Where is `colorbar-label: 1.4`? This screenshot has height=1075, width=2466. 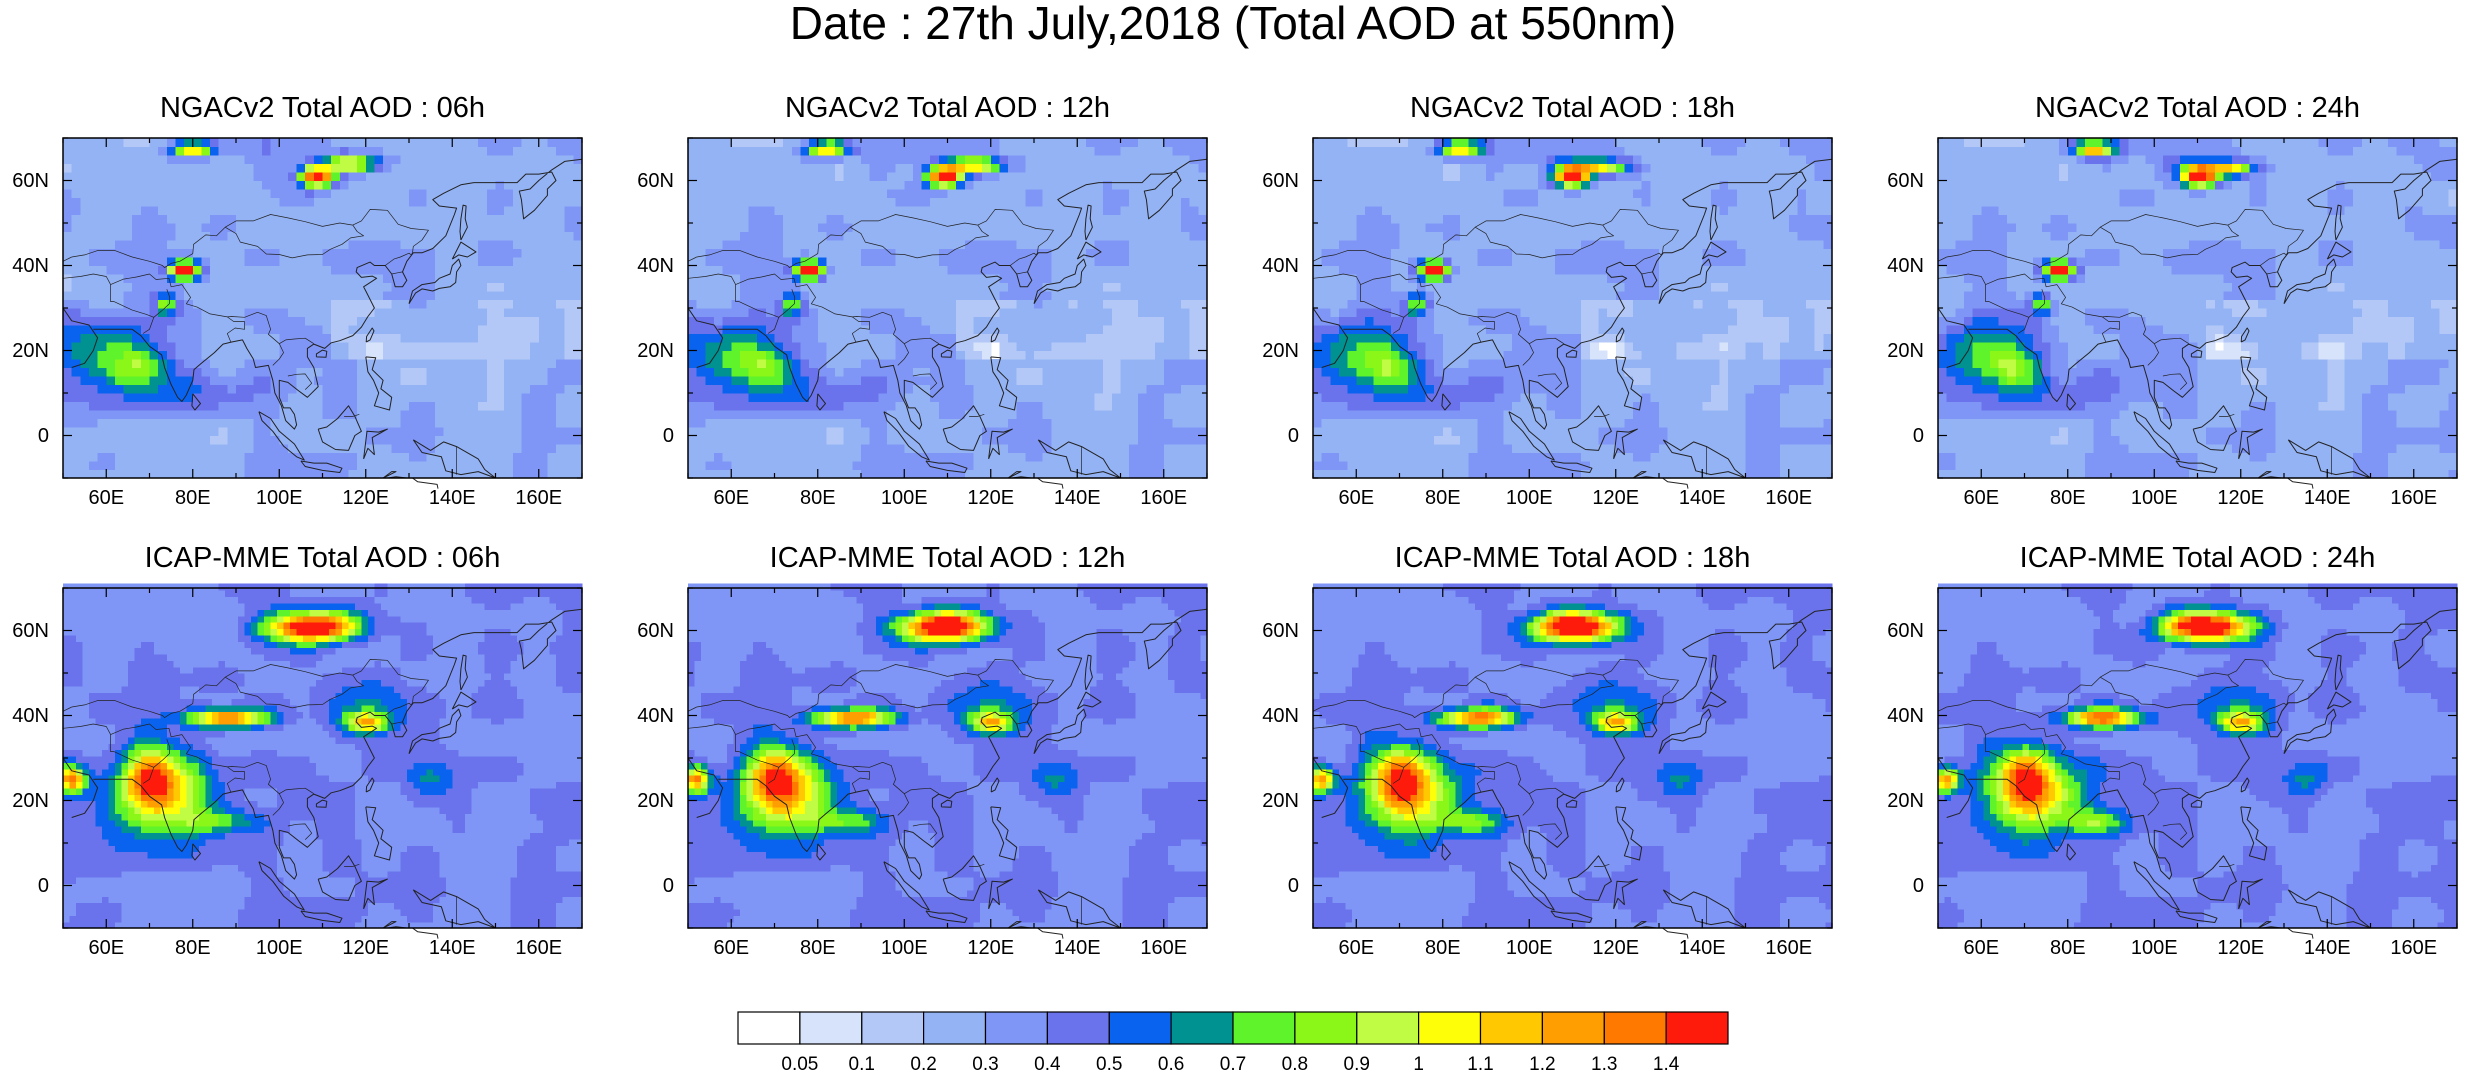
colorbar-label: 1.4 is located at coordinates (1666, 1064).